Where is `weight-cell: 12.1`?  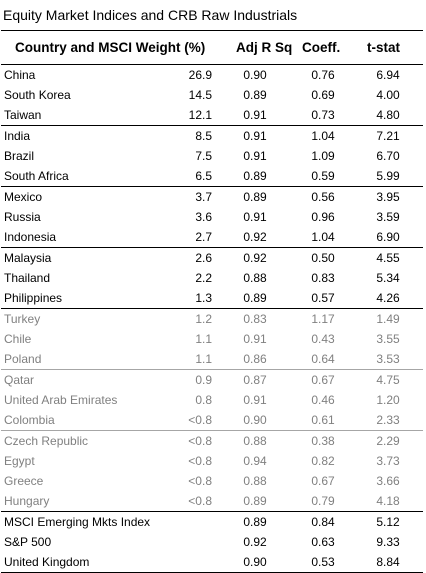 weight-cell: 12.1 is located at coordinates (200, 115).